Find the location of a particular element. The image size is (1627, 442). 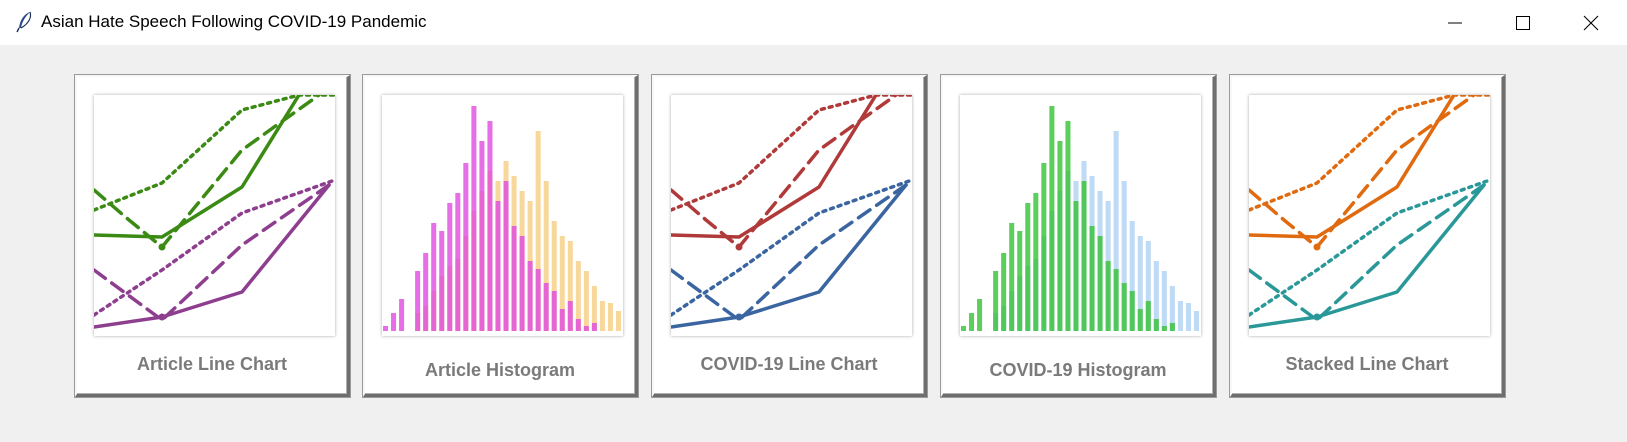

maximize-button is located at coordinates (1523, 22).